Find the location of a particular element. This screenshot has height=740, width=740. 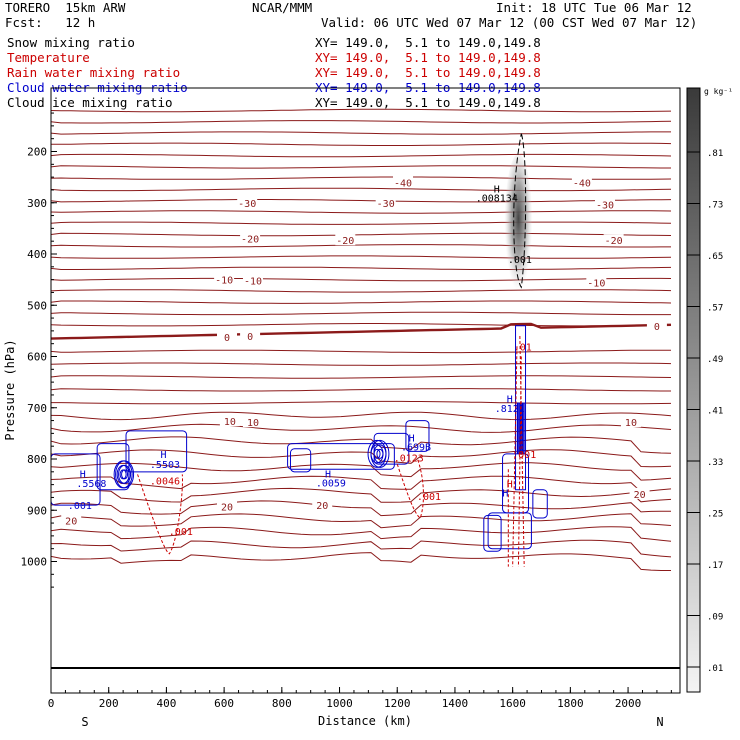

field-temperature-xy: XY= 149.0, 5.1 to 149.0,149.8 is located at coordinates (428, 57).